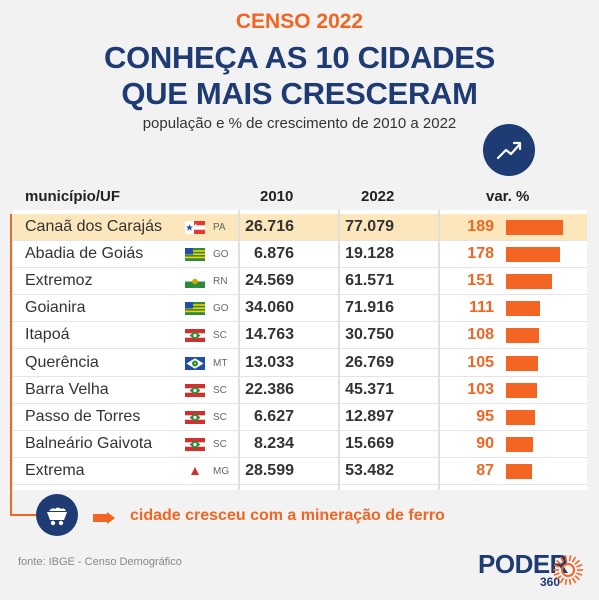 This screenshot has height=600, width=599. What do you see at coordinates (369, 308) in the screenshot?
I see `population-2022: 71.916` at bounding box center [369, 308].